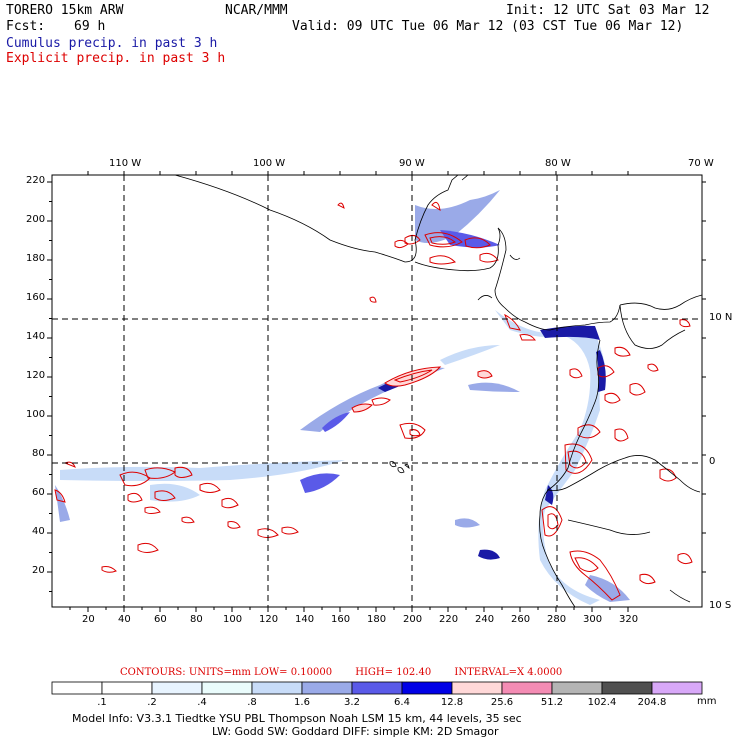 This screenshot has width=740, height=740. What do you see at coordinates (152, 702) in the screenshot?
I see `colorbar-tick-label: .2` at bounding box center [152, 702].